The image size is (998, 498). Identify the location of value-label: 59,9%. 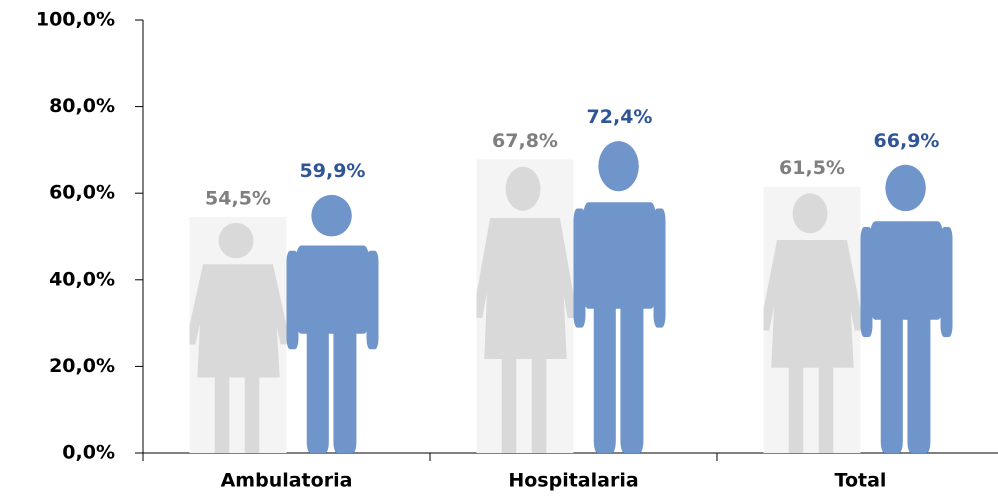
(333, 171).